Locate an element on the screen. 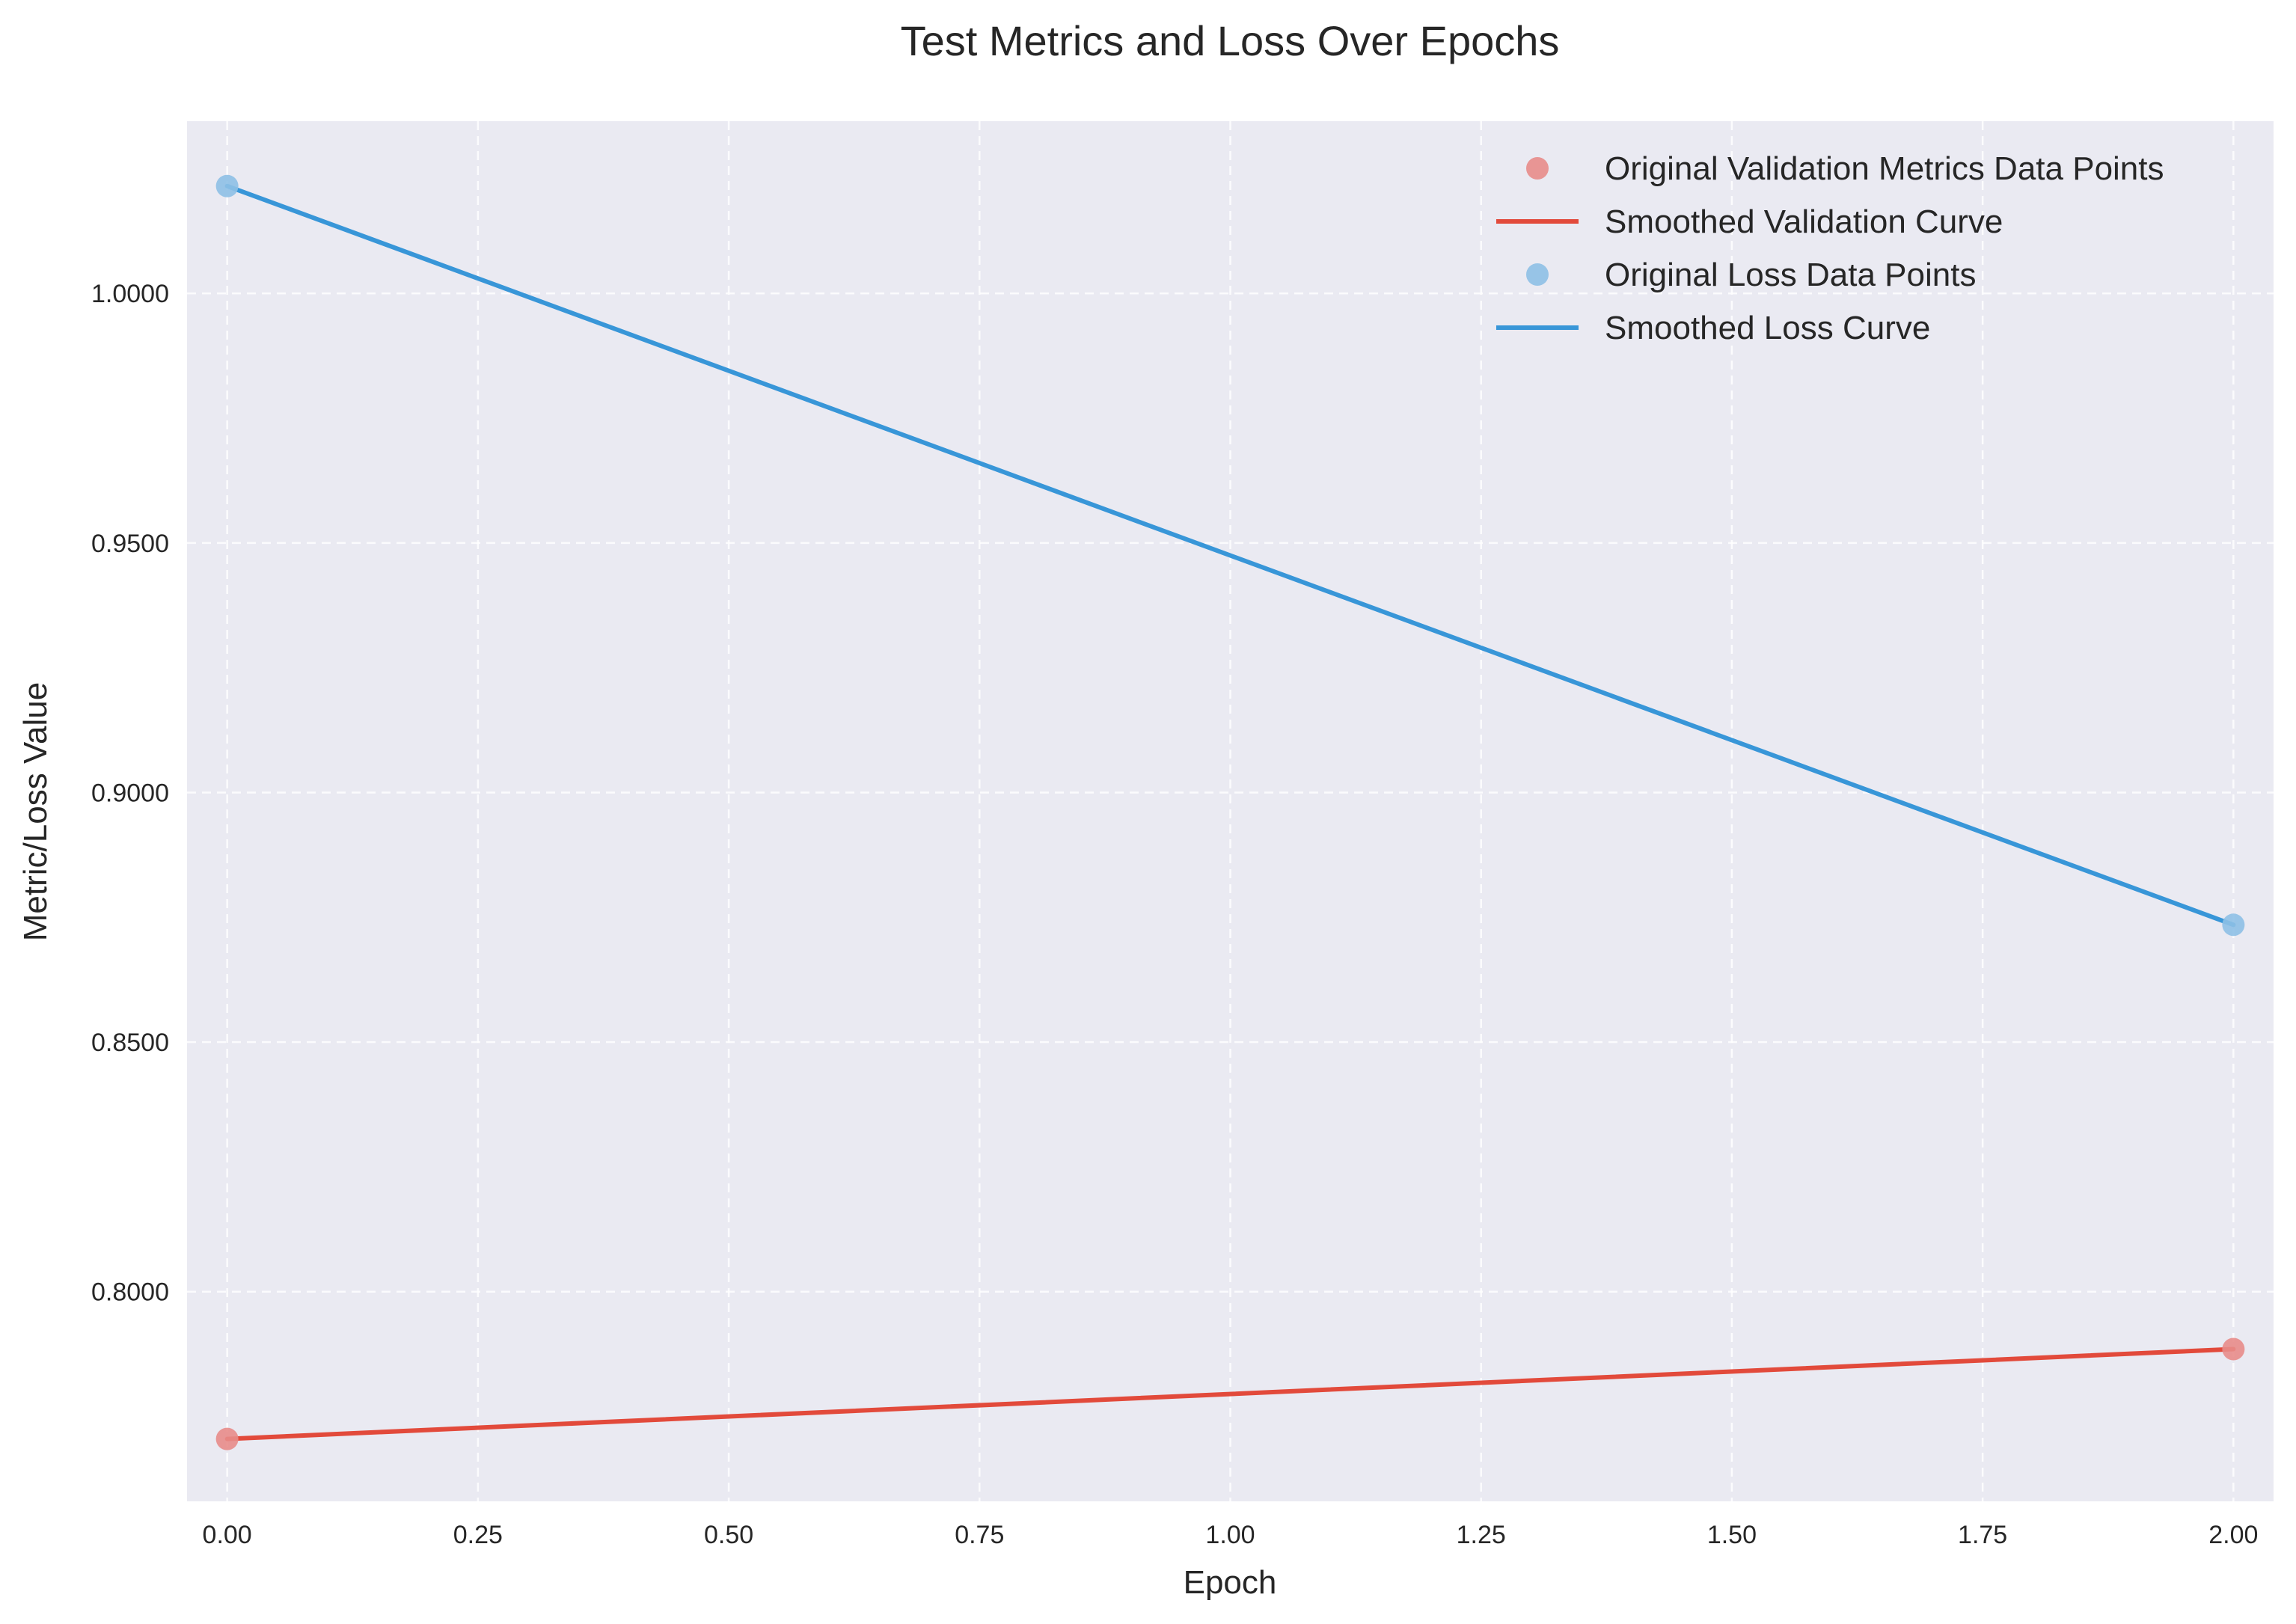  x-tick-label: 2.00 is located at coordinates (2233, 1535).